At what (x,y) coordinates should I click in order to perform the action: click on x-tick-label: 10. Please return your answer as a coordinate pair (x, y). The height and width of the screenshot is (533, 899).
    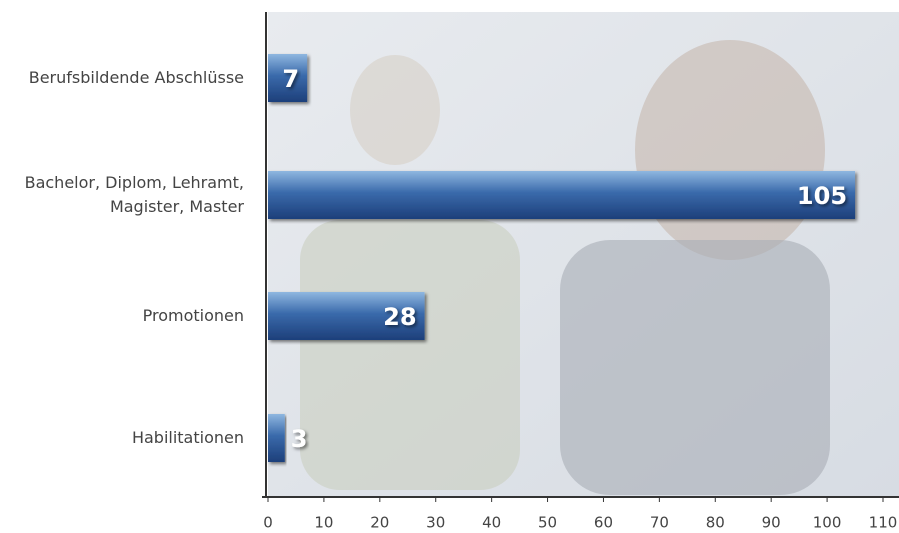
    Looking at the image, I should click on (323, 523).